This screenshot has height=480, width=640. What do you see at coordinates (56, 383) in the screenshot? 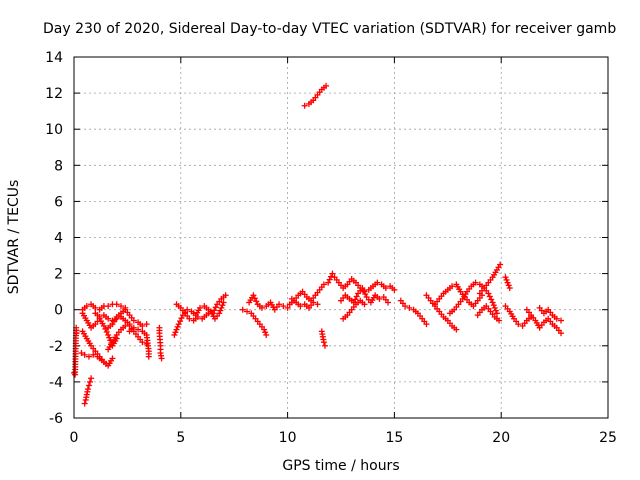
I see `y-tick-label: -4` at bounding box center [56, 383].